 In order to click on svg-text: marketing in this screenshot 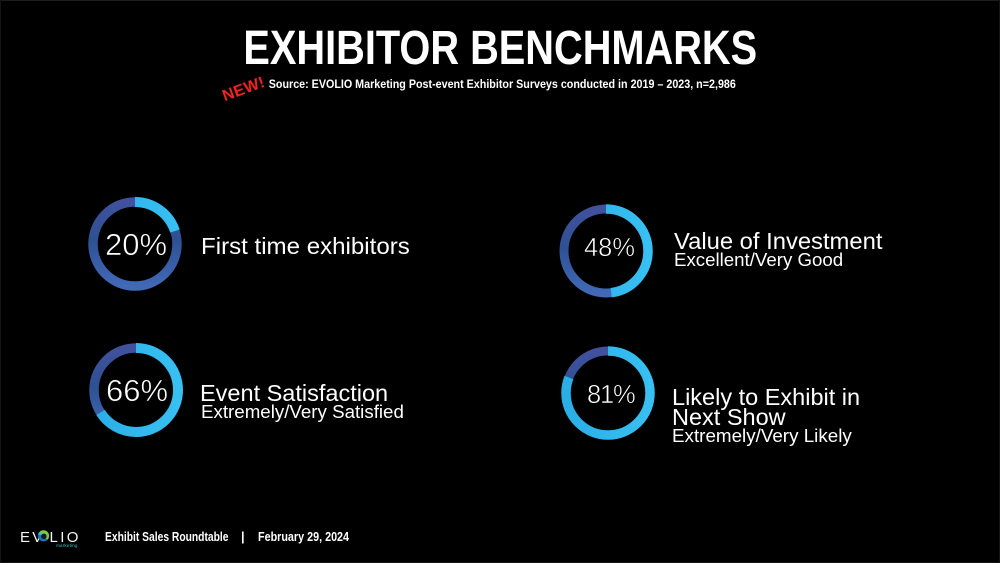, I will do `click(67, 544)`.